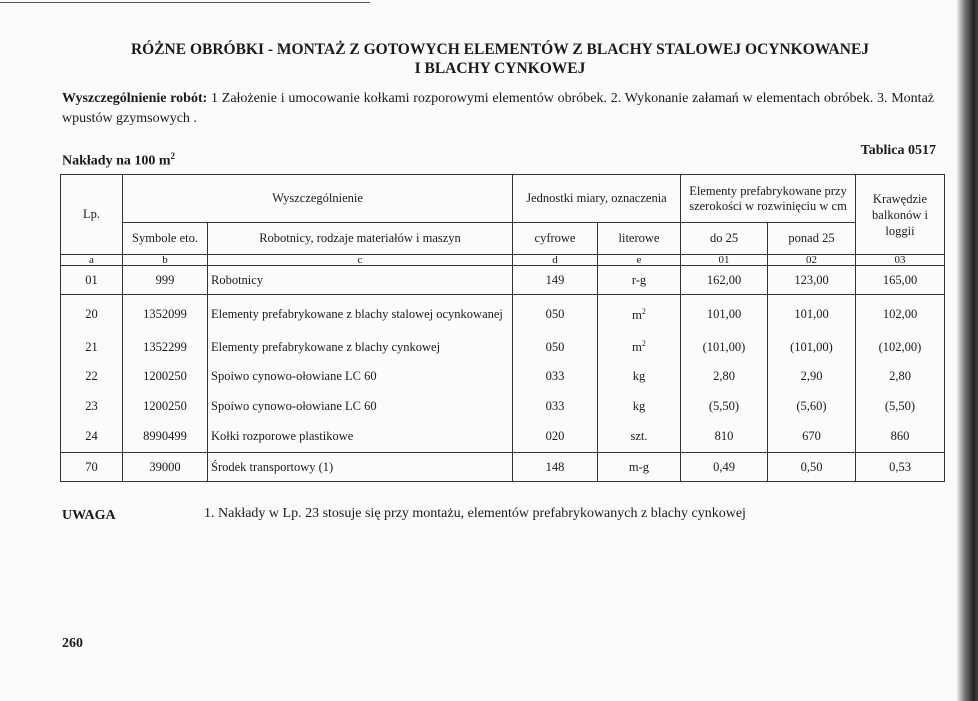  What do you see at coordinates (555, 280) in the screenshot?
I see `cell-cyf: 149` at bounding box center [555, 280].